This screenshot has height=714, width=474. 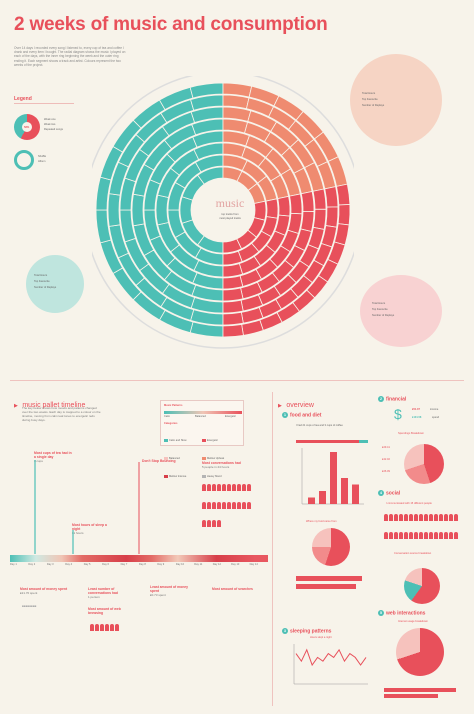 I want to click on wheel-center, so click(x=223, y=210).